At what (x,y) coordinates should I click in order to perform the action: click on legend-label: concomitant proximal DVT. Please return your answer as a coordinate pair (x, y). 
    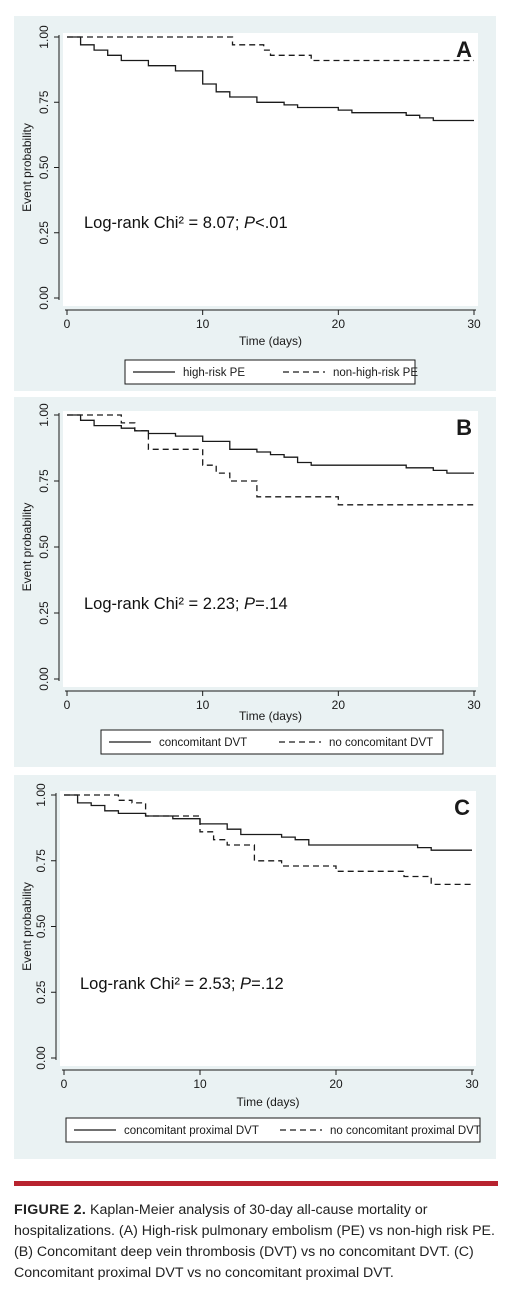
    Looking at the image, I should click on (191, 1131).